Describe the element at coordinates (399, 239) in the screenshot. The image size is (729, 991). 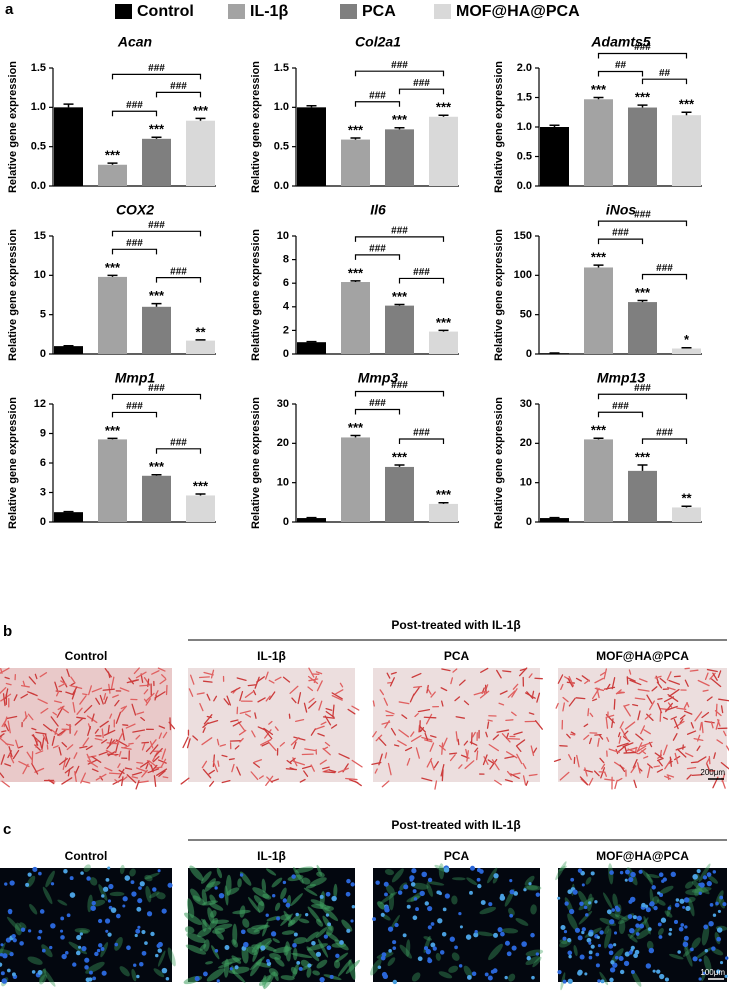
I see `bracket` at that location.